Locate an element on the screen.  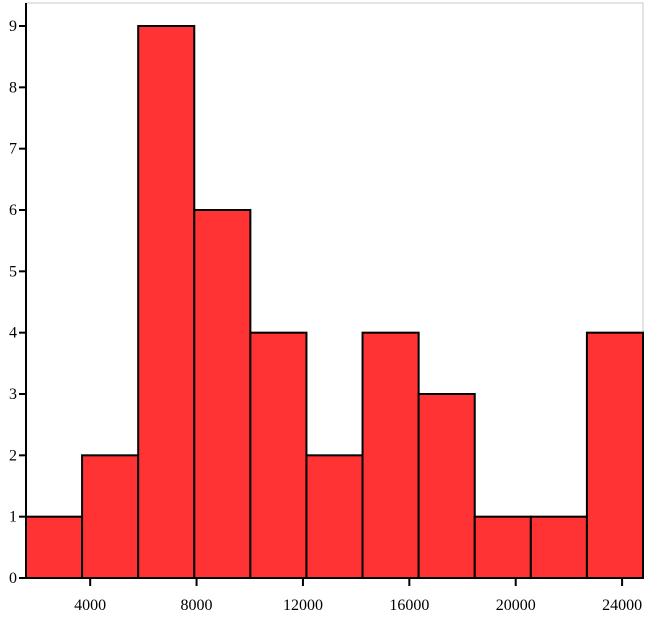
x-tick-label: 4000 is located at coordinates (90, 605).